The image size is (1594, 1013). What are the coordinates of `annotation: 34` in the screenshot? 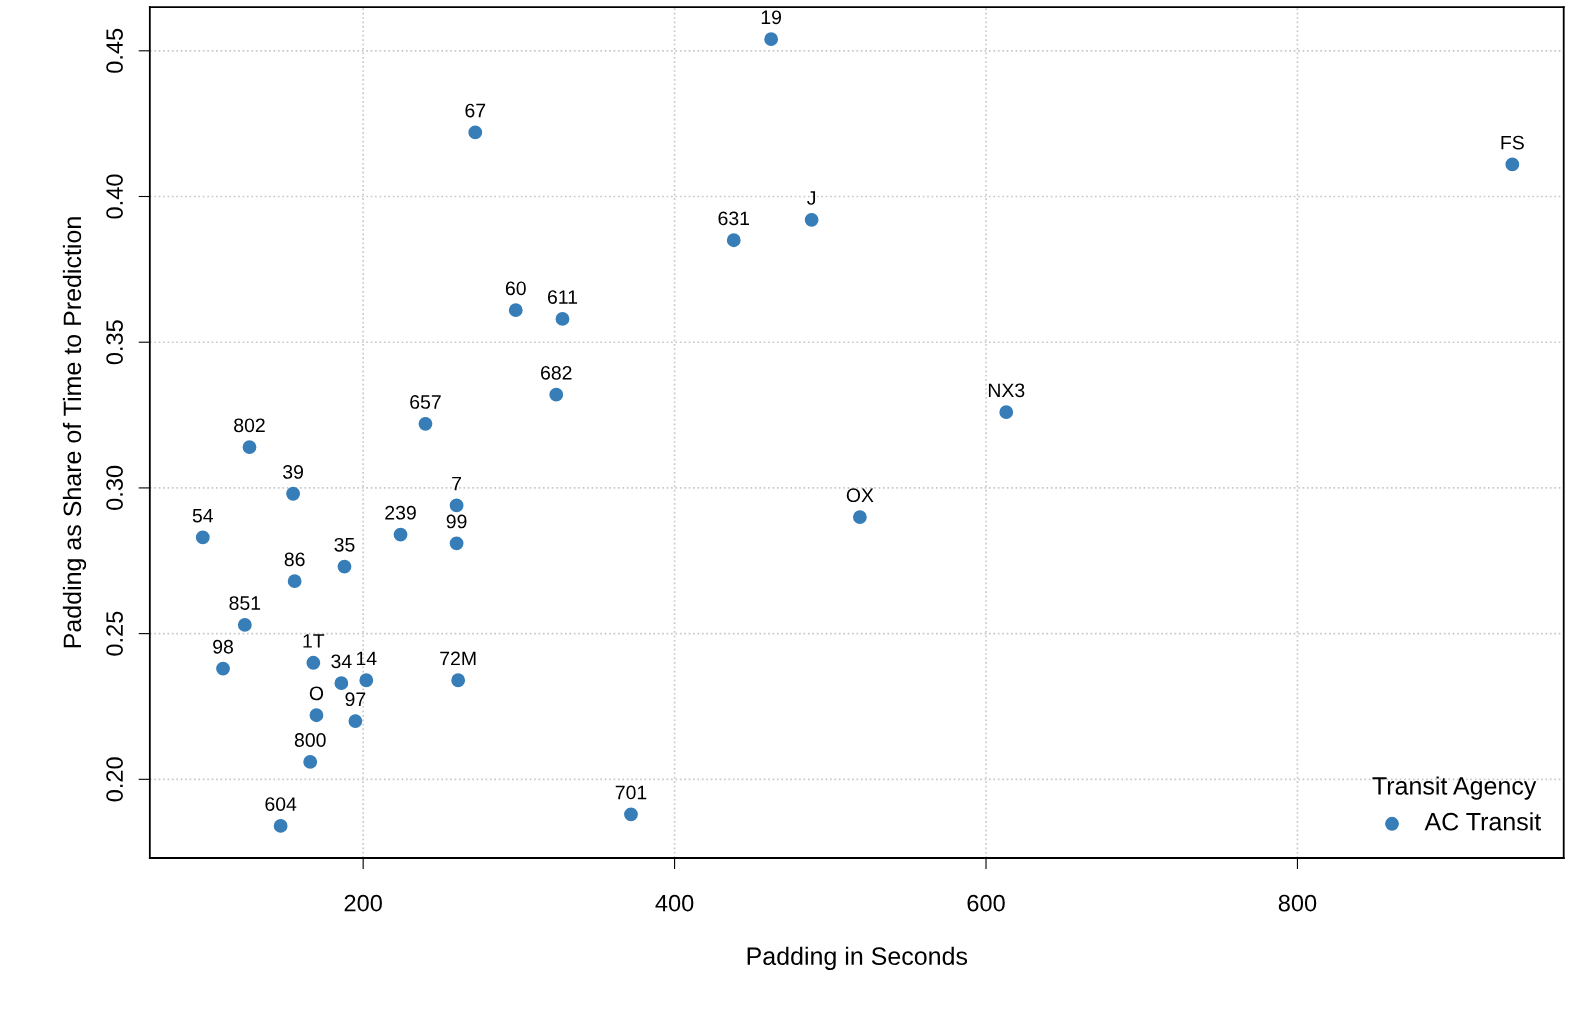 It's located at (341, 661).